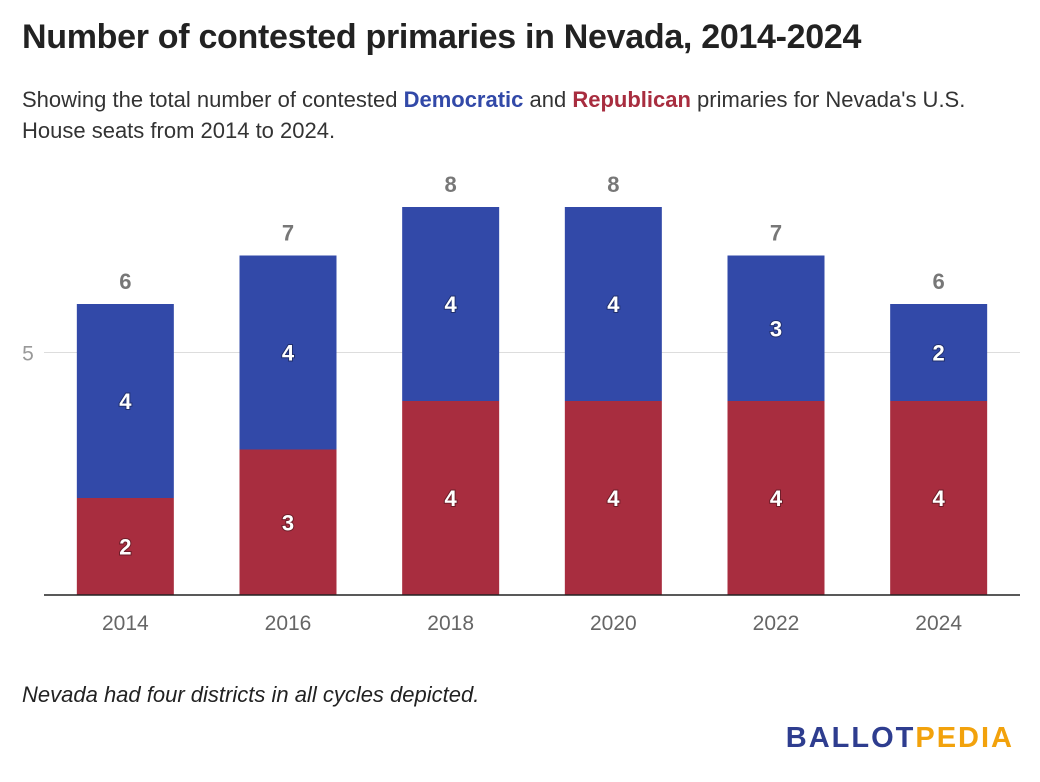 Image resolution: width=1040 pixels, height=782 pixels. I want to click on total-label-2024: 6, so click(939, 281).